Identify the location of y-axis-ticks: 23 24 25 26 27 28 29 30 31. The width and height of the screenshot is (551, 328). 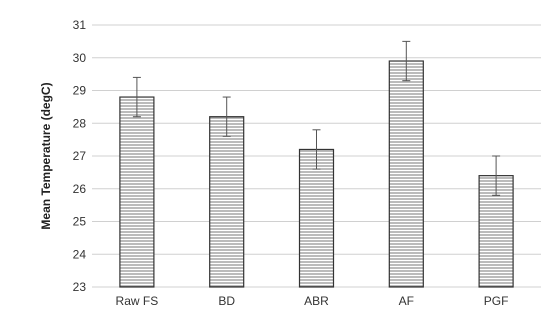
(80, 156).